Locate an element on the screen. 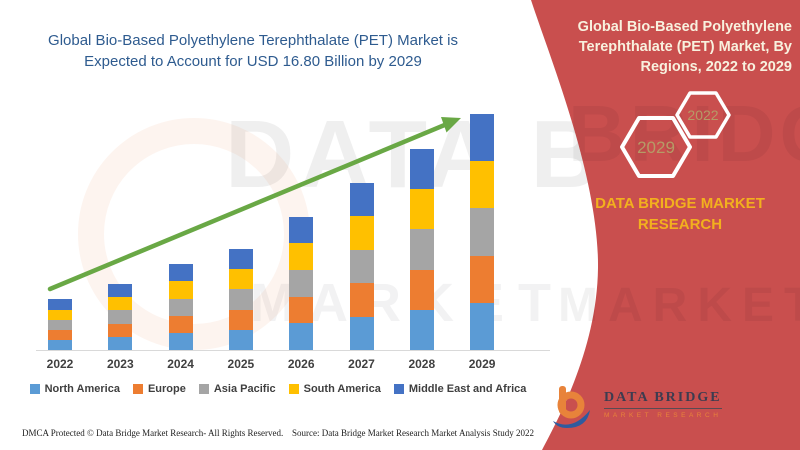 This screenshot has height=450, width=800. bar-segment-2022-south-america is located at coordinates (60, 314).